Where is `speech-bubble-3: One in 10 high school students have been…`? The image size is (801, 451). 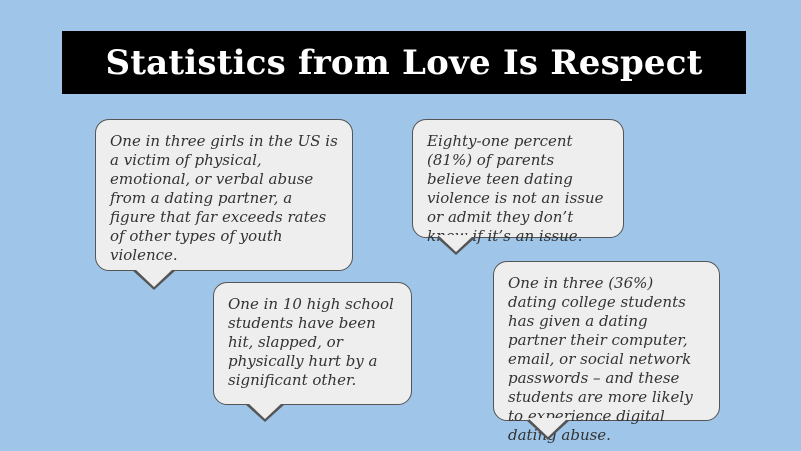
speech-bubble-3: One in 10 high school students have been… is located at coordinates (312, 343).